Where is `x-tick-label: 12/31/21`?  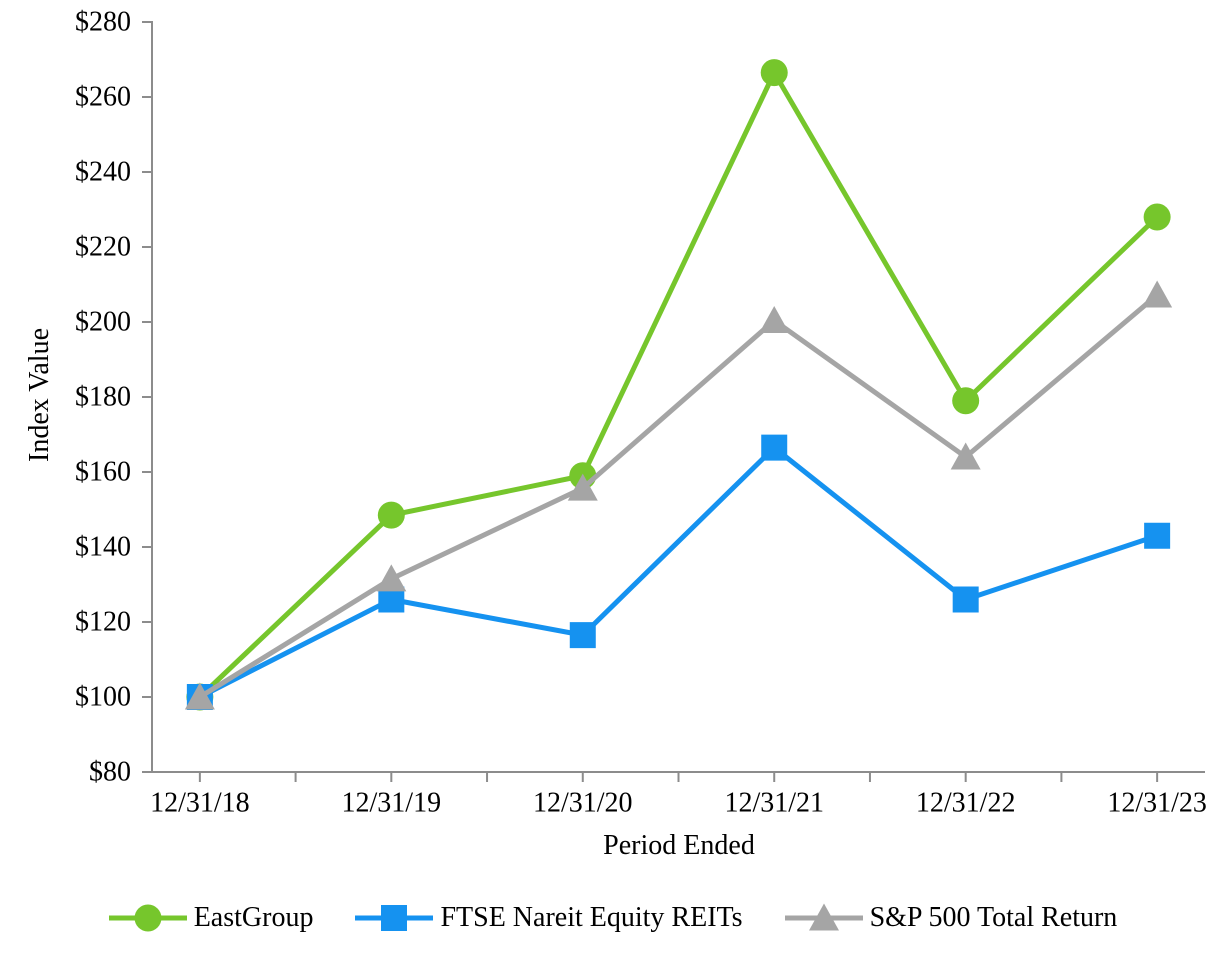
x-tick-label: 12/31/21 is located at coordinates (774, 803).